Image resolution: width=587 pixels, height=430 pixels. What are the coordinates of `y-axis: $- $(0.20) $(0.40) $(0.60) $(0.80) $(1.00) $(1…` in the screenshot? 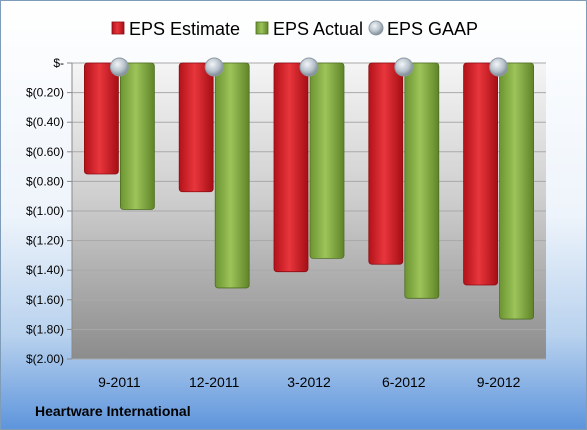 It's located at (49, 211).